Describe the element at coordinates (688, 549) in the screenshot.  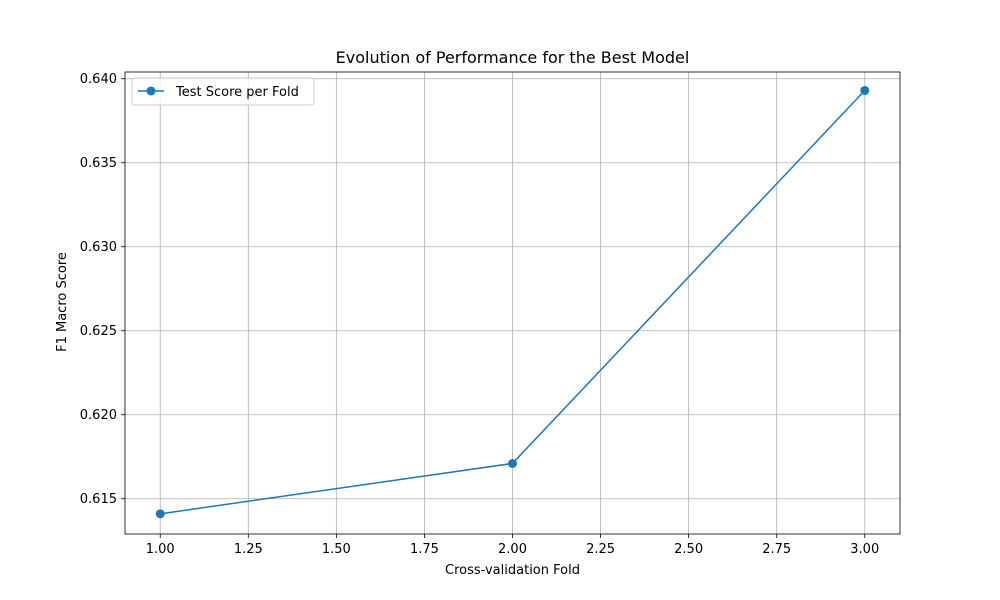
I see `x-tick-label: 2.50` at that location.